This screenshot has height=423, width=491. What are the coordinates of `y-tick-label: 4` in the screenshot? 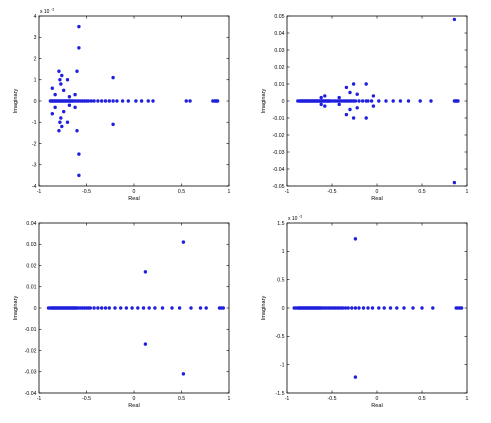 It's located at (35, 17).